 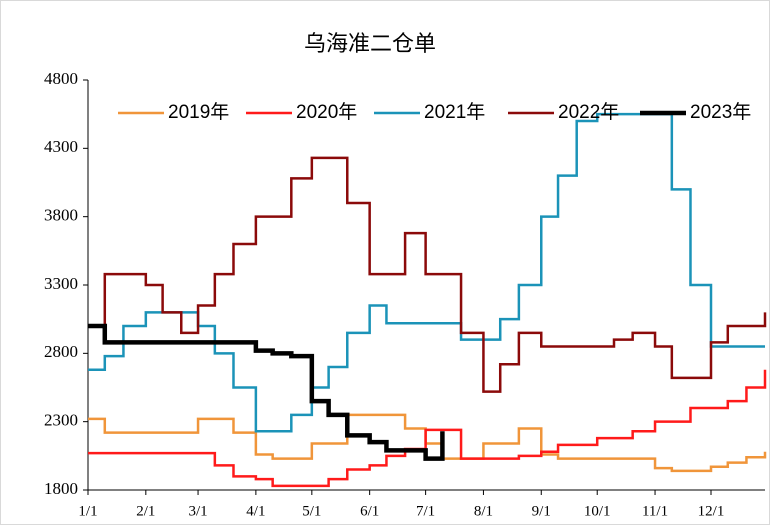 I want to click on chart-title: 乌海准二仓单, so click(x=370, y=44).